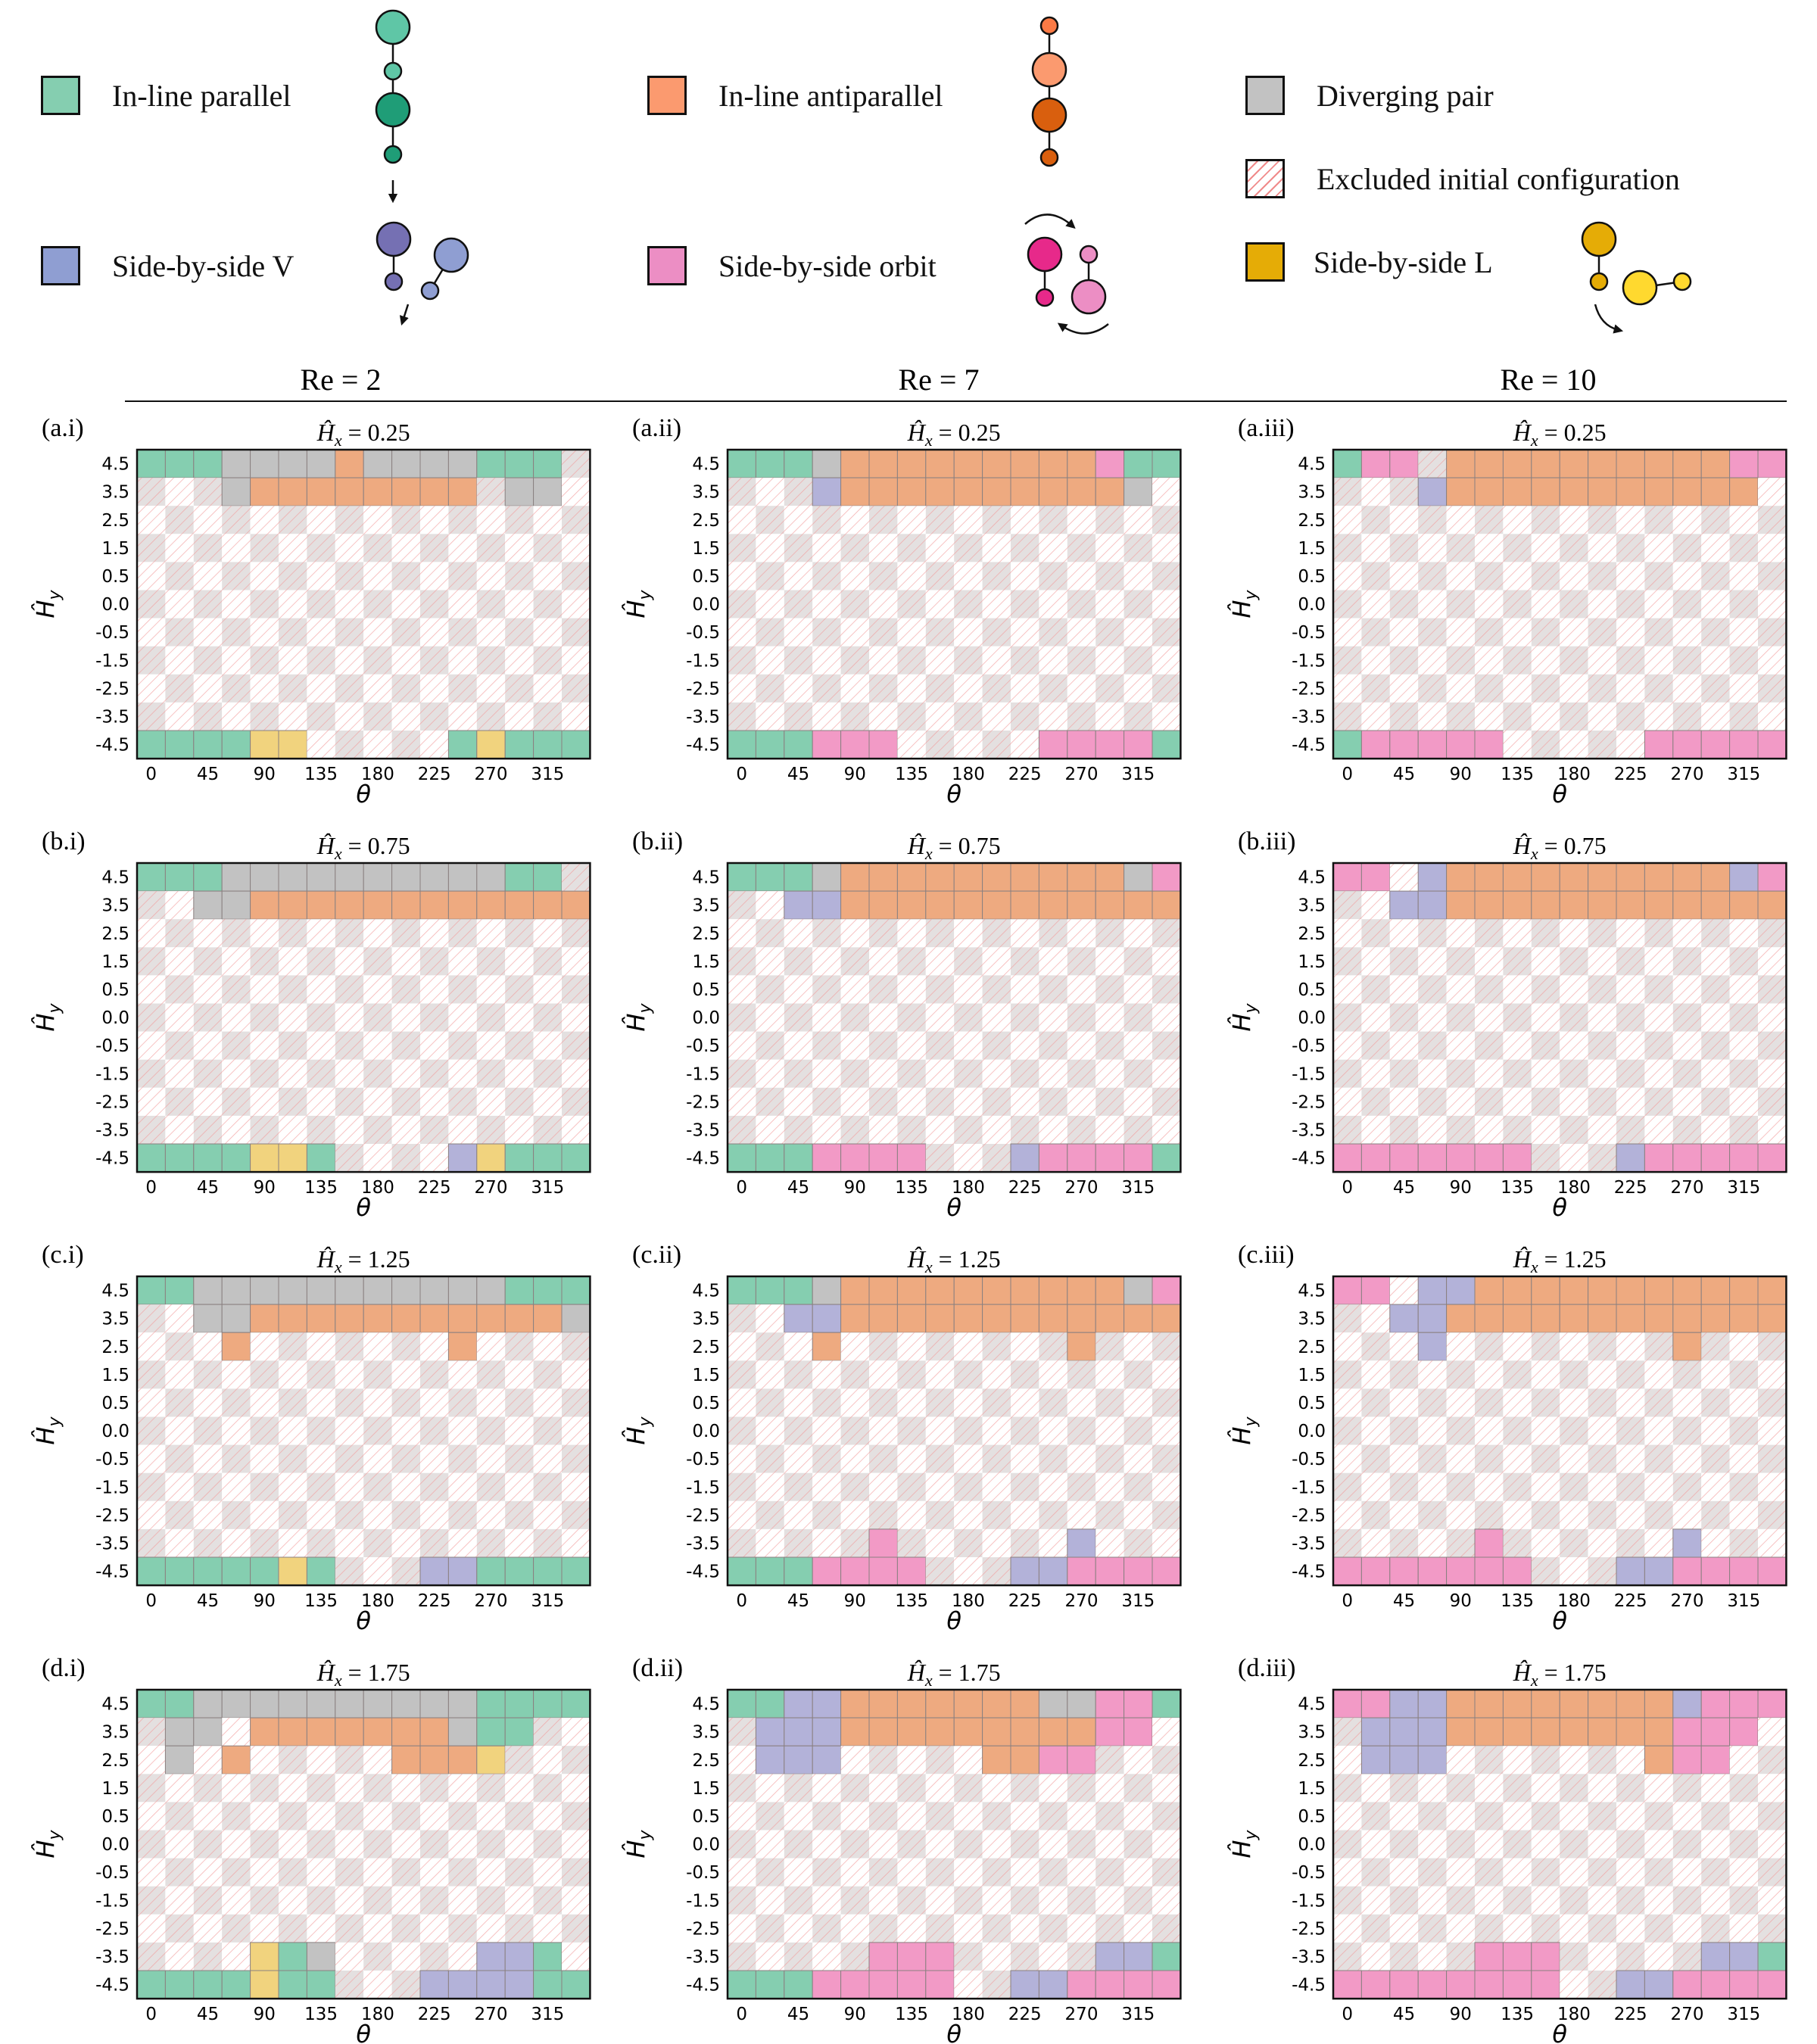  I want to click on y-tick-label: 0.0, so click(1312, 605).